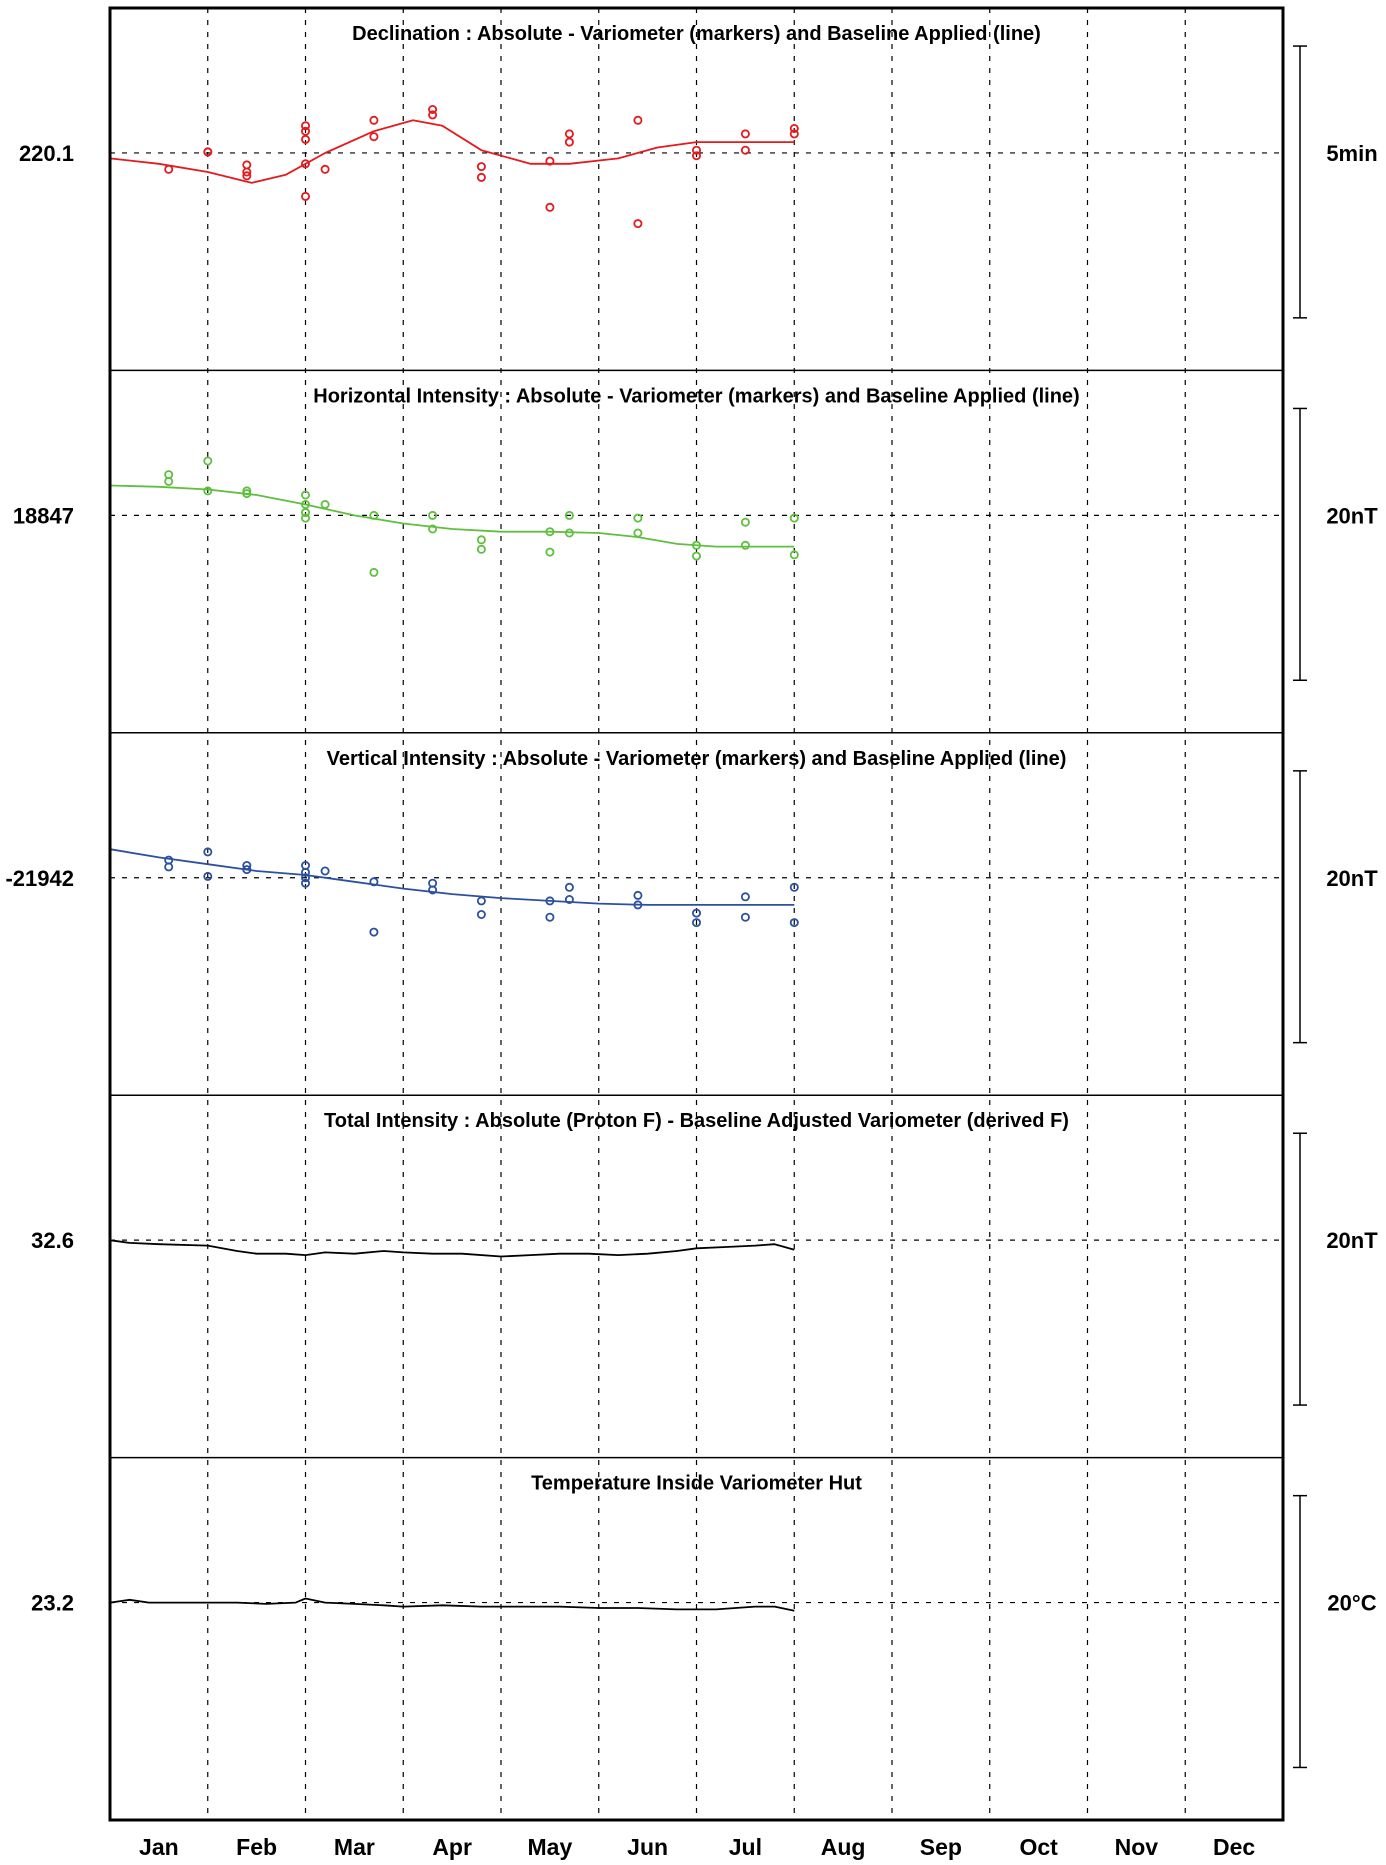 This screenshot has width=1386, height=1865. Describe the element at coordinates (1038, 1847) in the screenshot. I see `month-label: Oct` at that location.